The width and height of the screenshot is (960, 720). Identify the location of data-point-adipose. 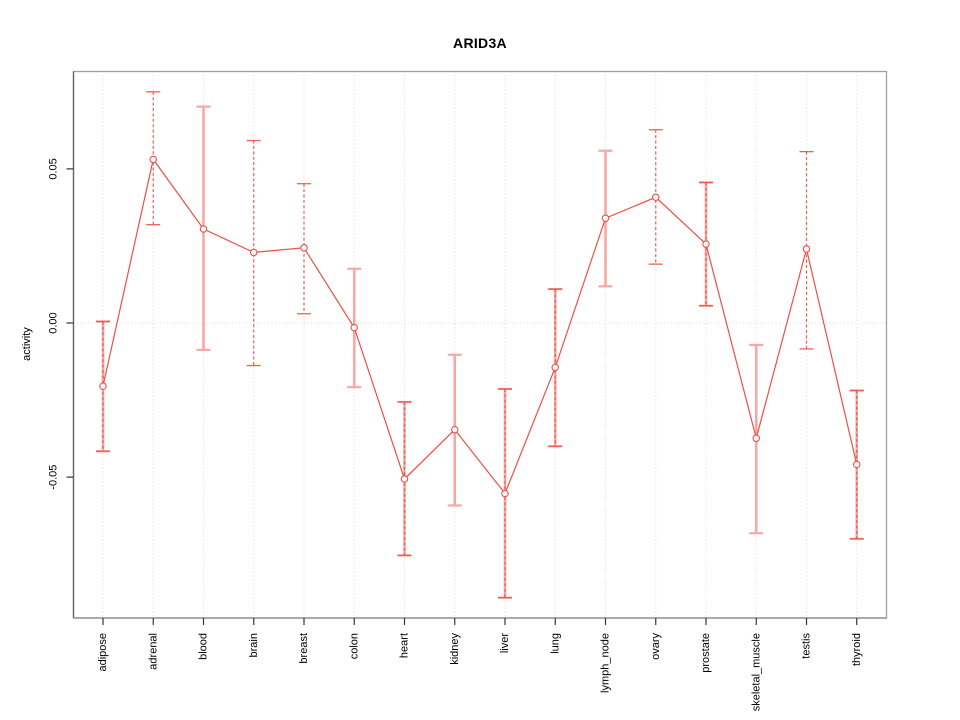
(103, 386).